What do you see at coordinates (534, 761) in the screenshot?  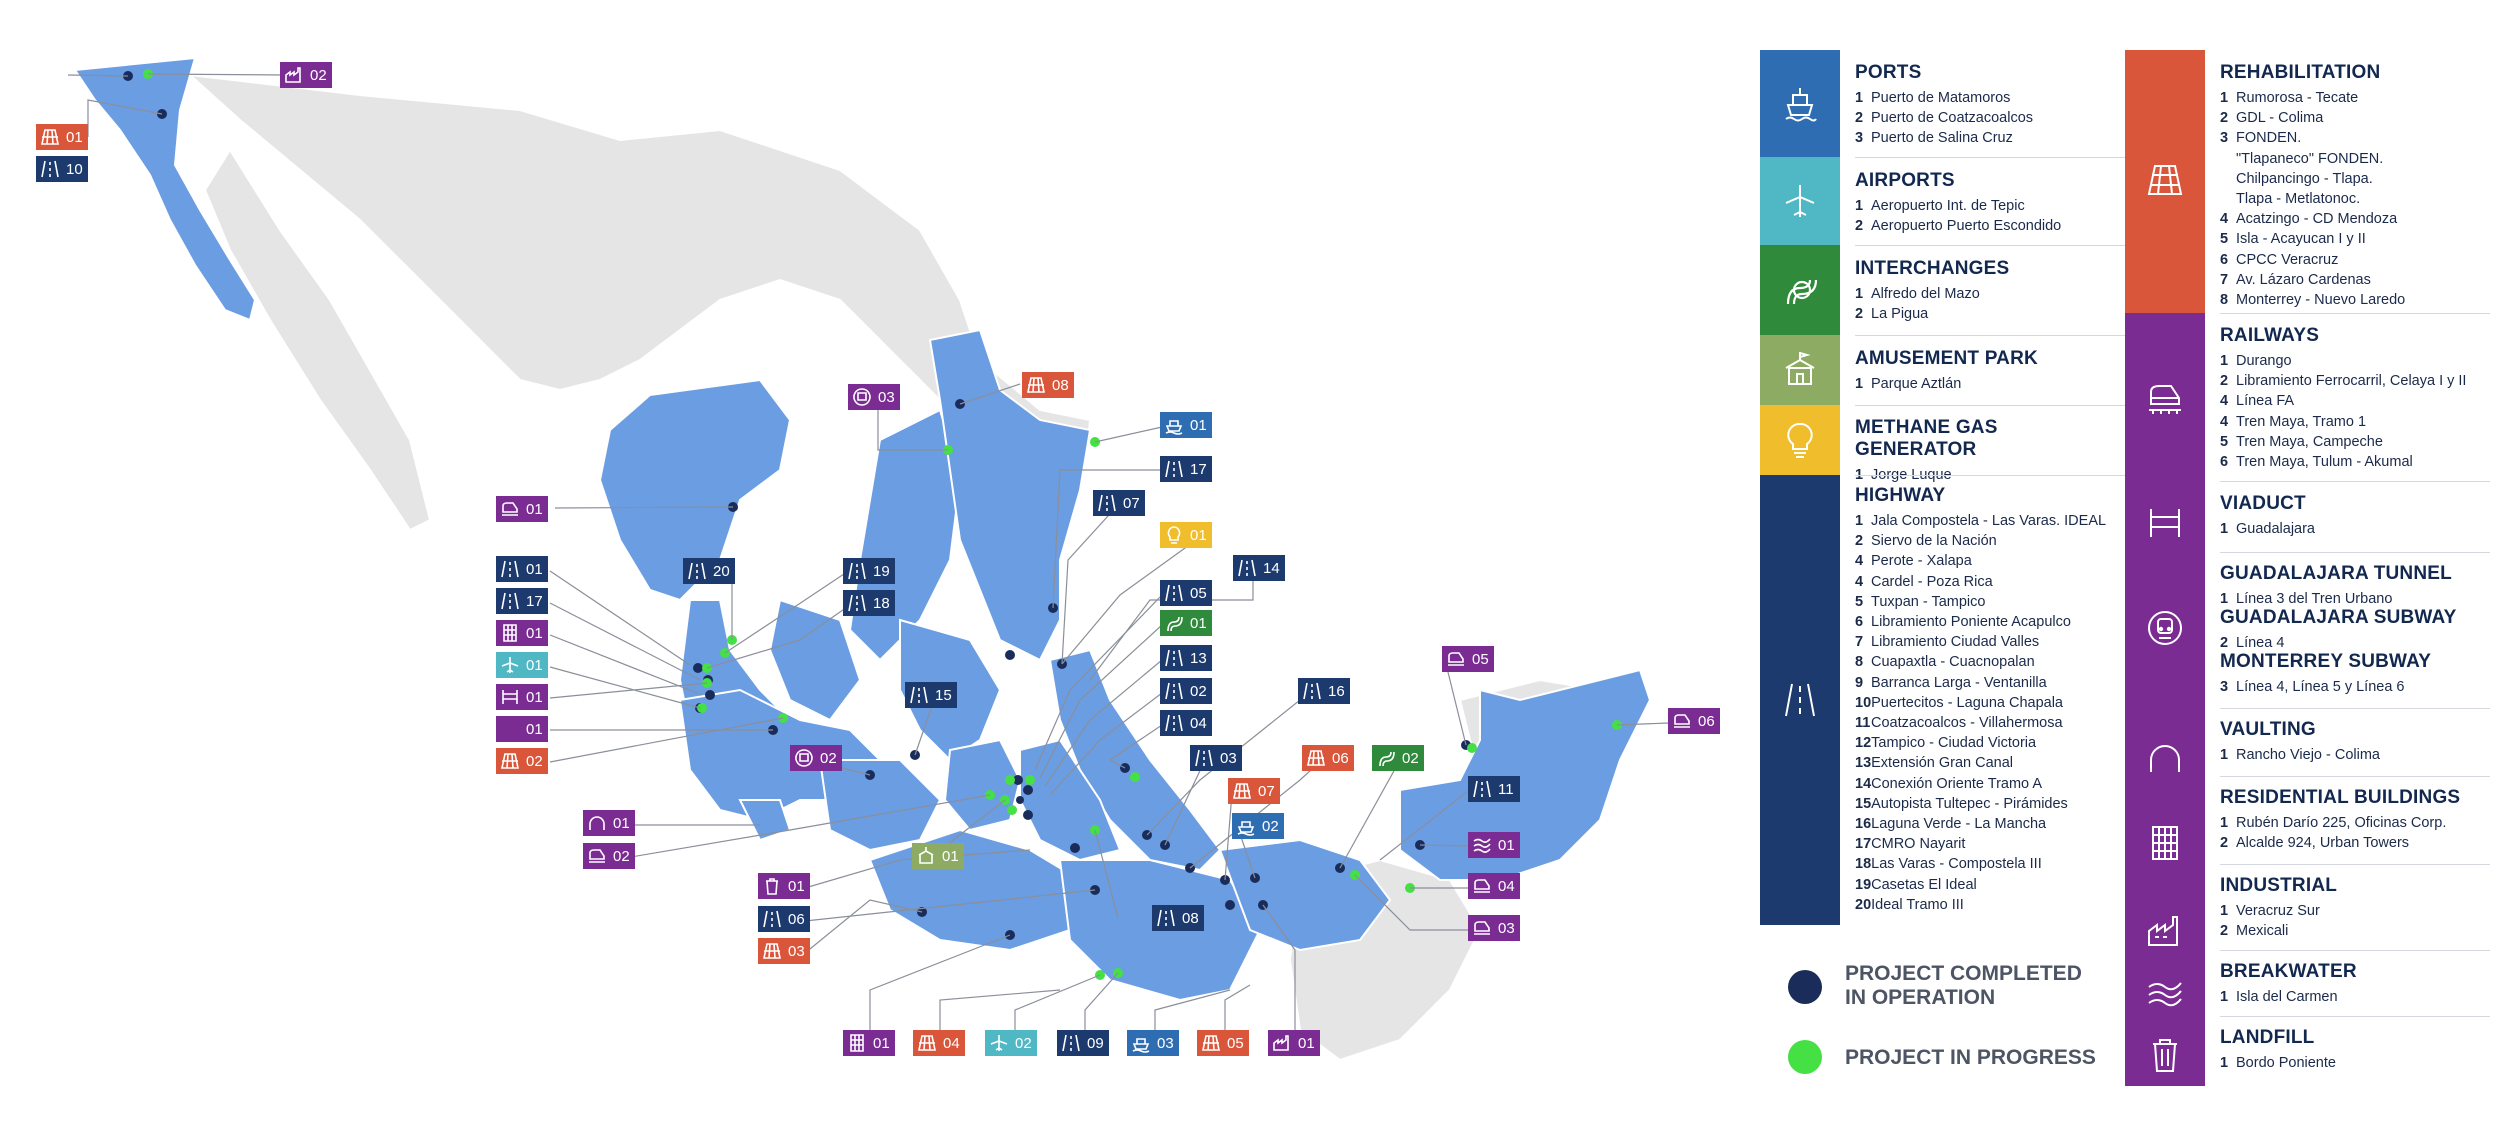 I see `map-tag-label: 02` at bounding box center [534, 761].